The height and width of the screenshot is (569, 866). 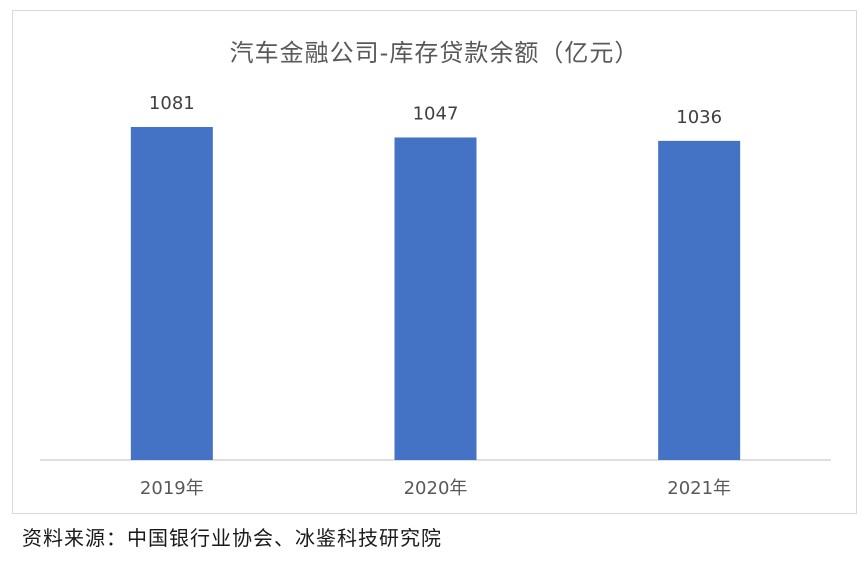 I want to click on source-note: 资料来源：中国银行业协会、冰鉴科技研究院, so click(x=232, y=538).